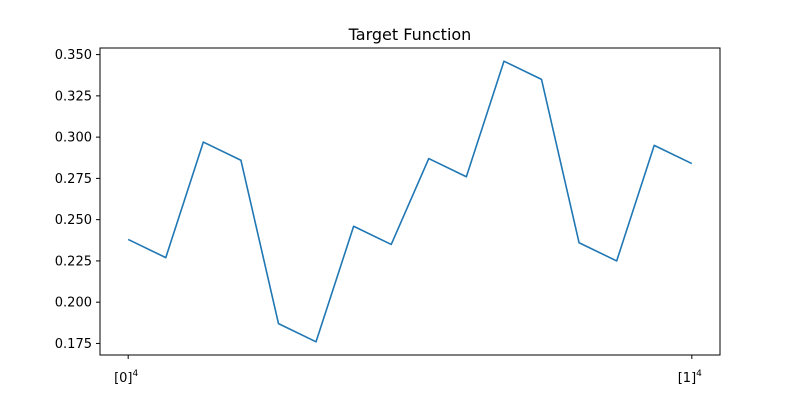  Describe the element at coordinates (73, 344) in the screenshot. I see `y-tick-label: 0.175` at that location.